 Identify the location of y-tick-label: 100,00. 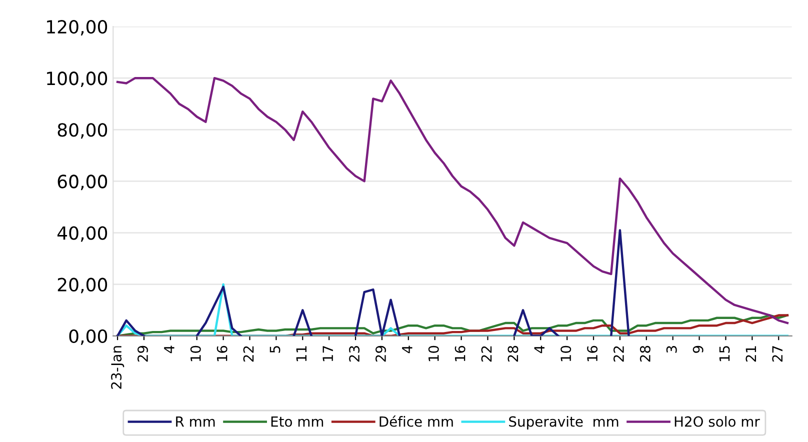
(77, 80).